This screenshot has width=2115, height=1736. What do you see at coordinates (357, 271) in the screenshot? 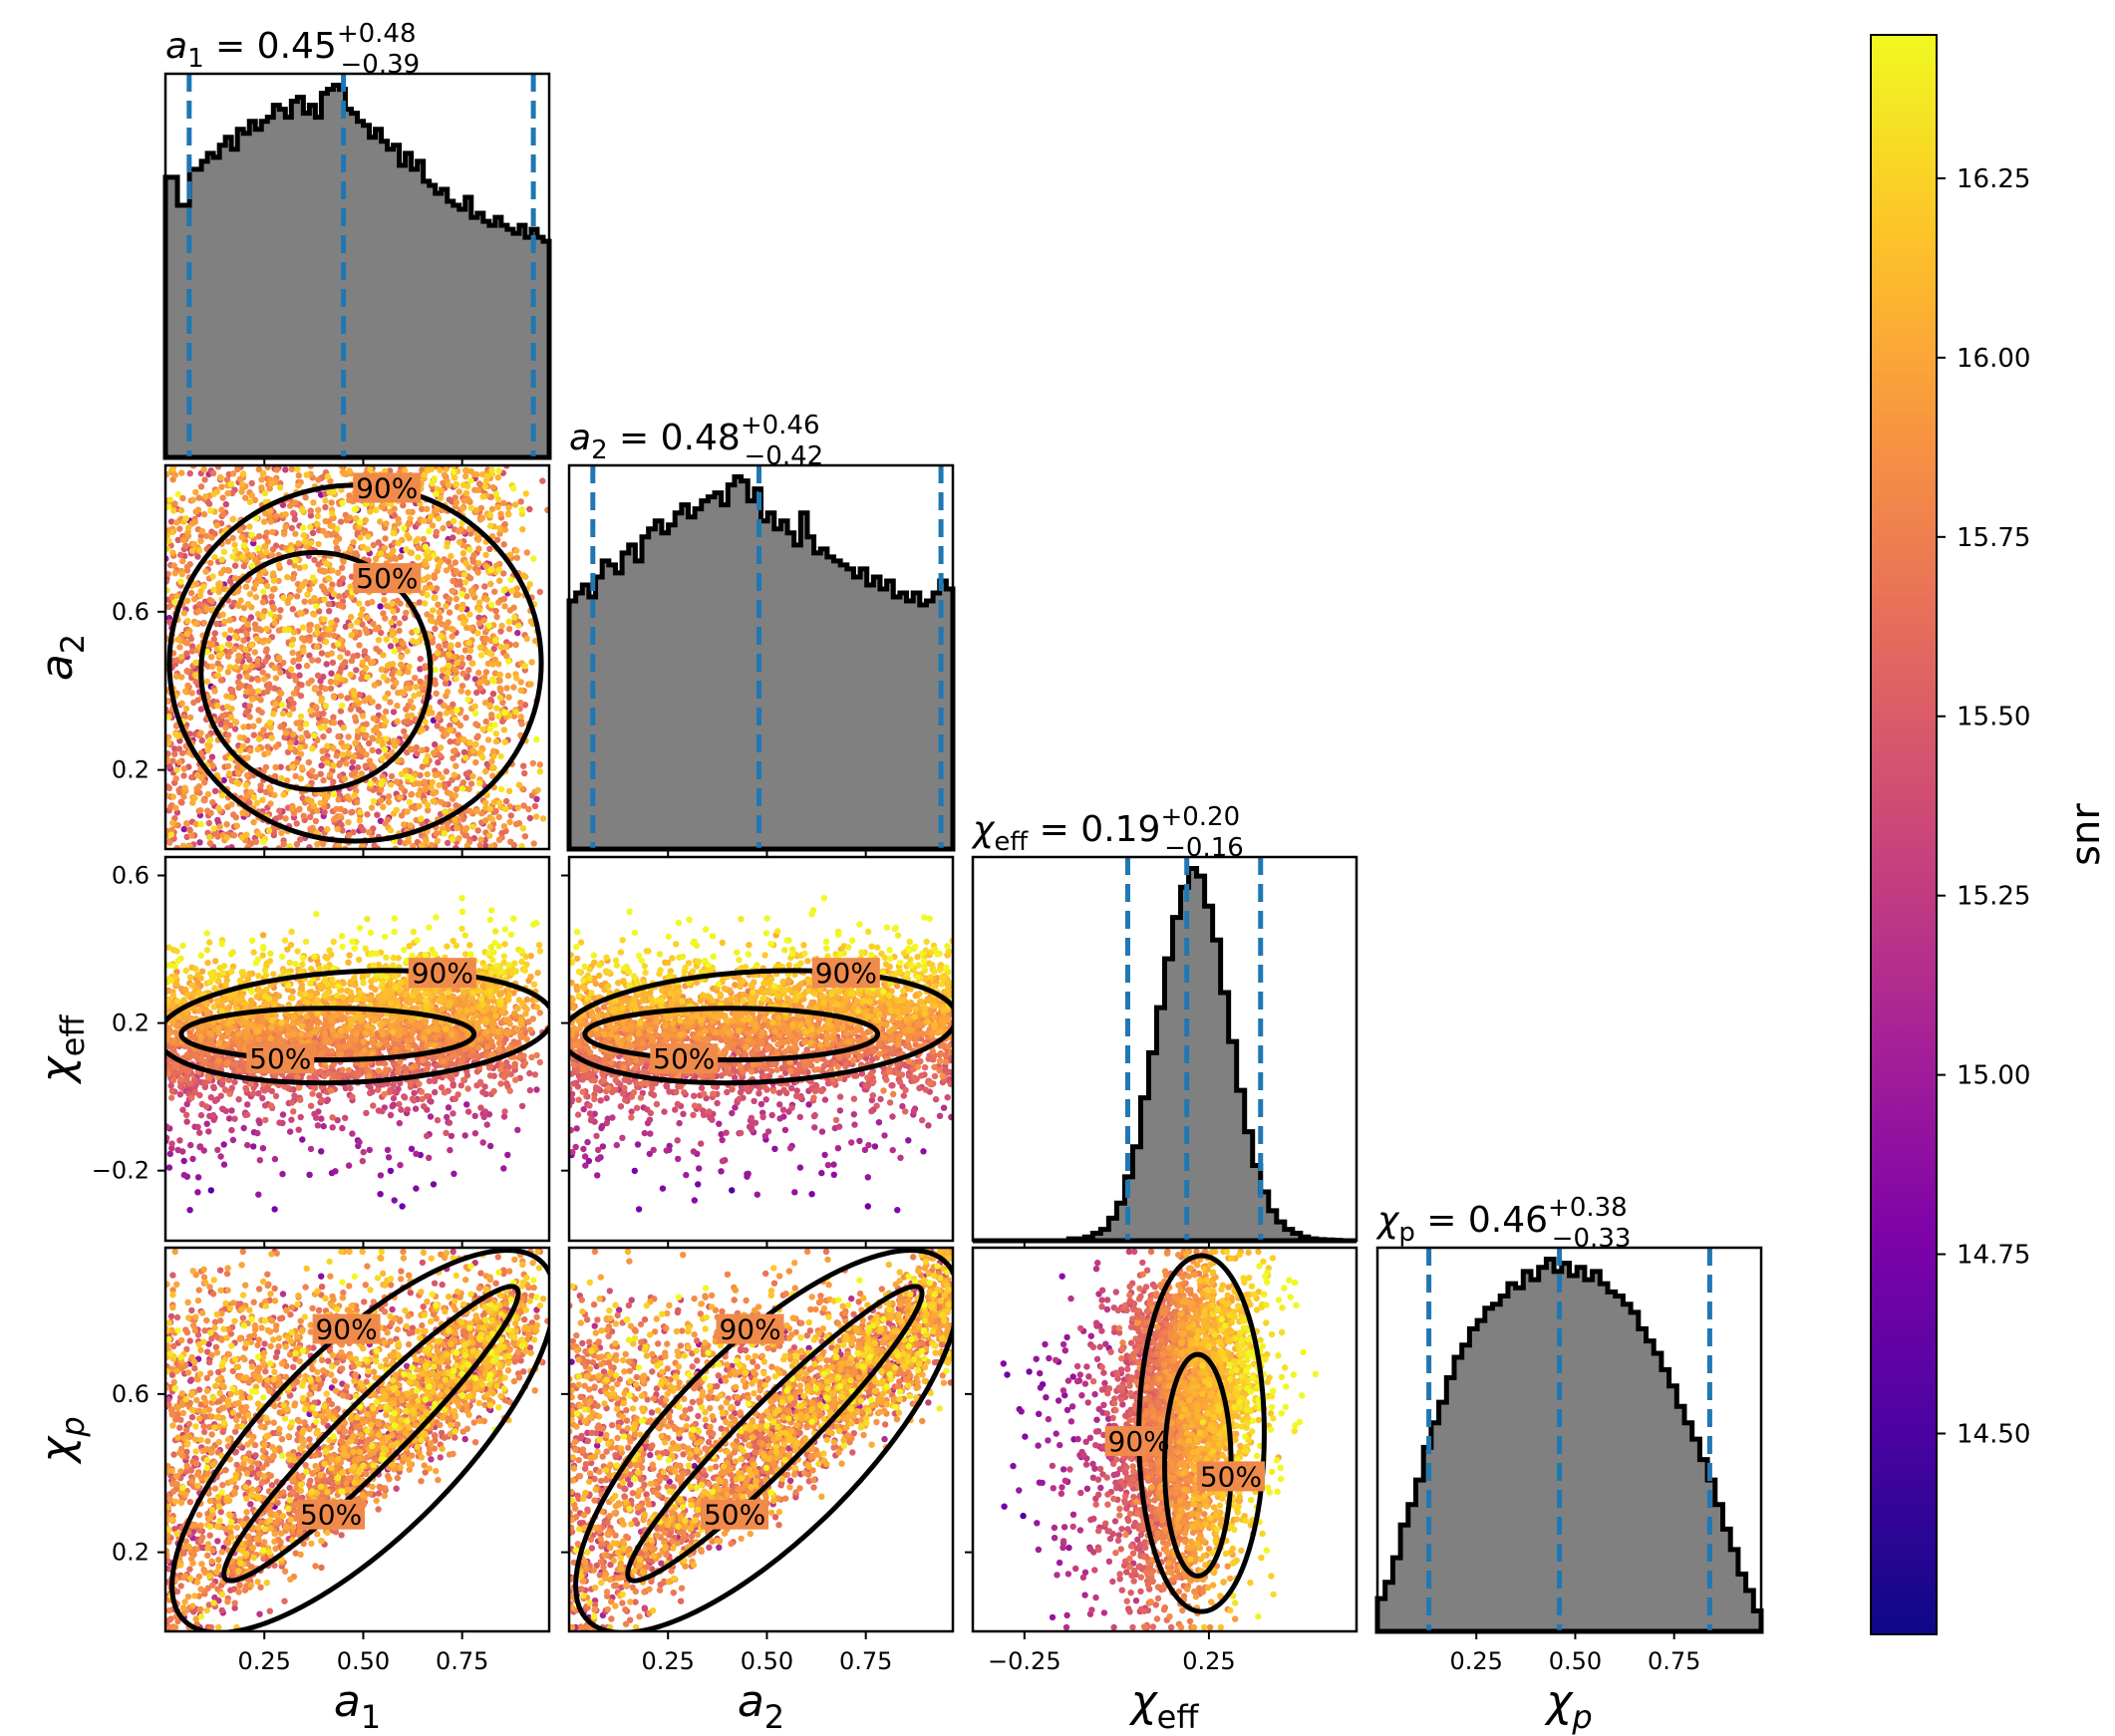
I see `histogram-bars` at bounding box center [357, 271].